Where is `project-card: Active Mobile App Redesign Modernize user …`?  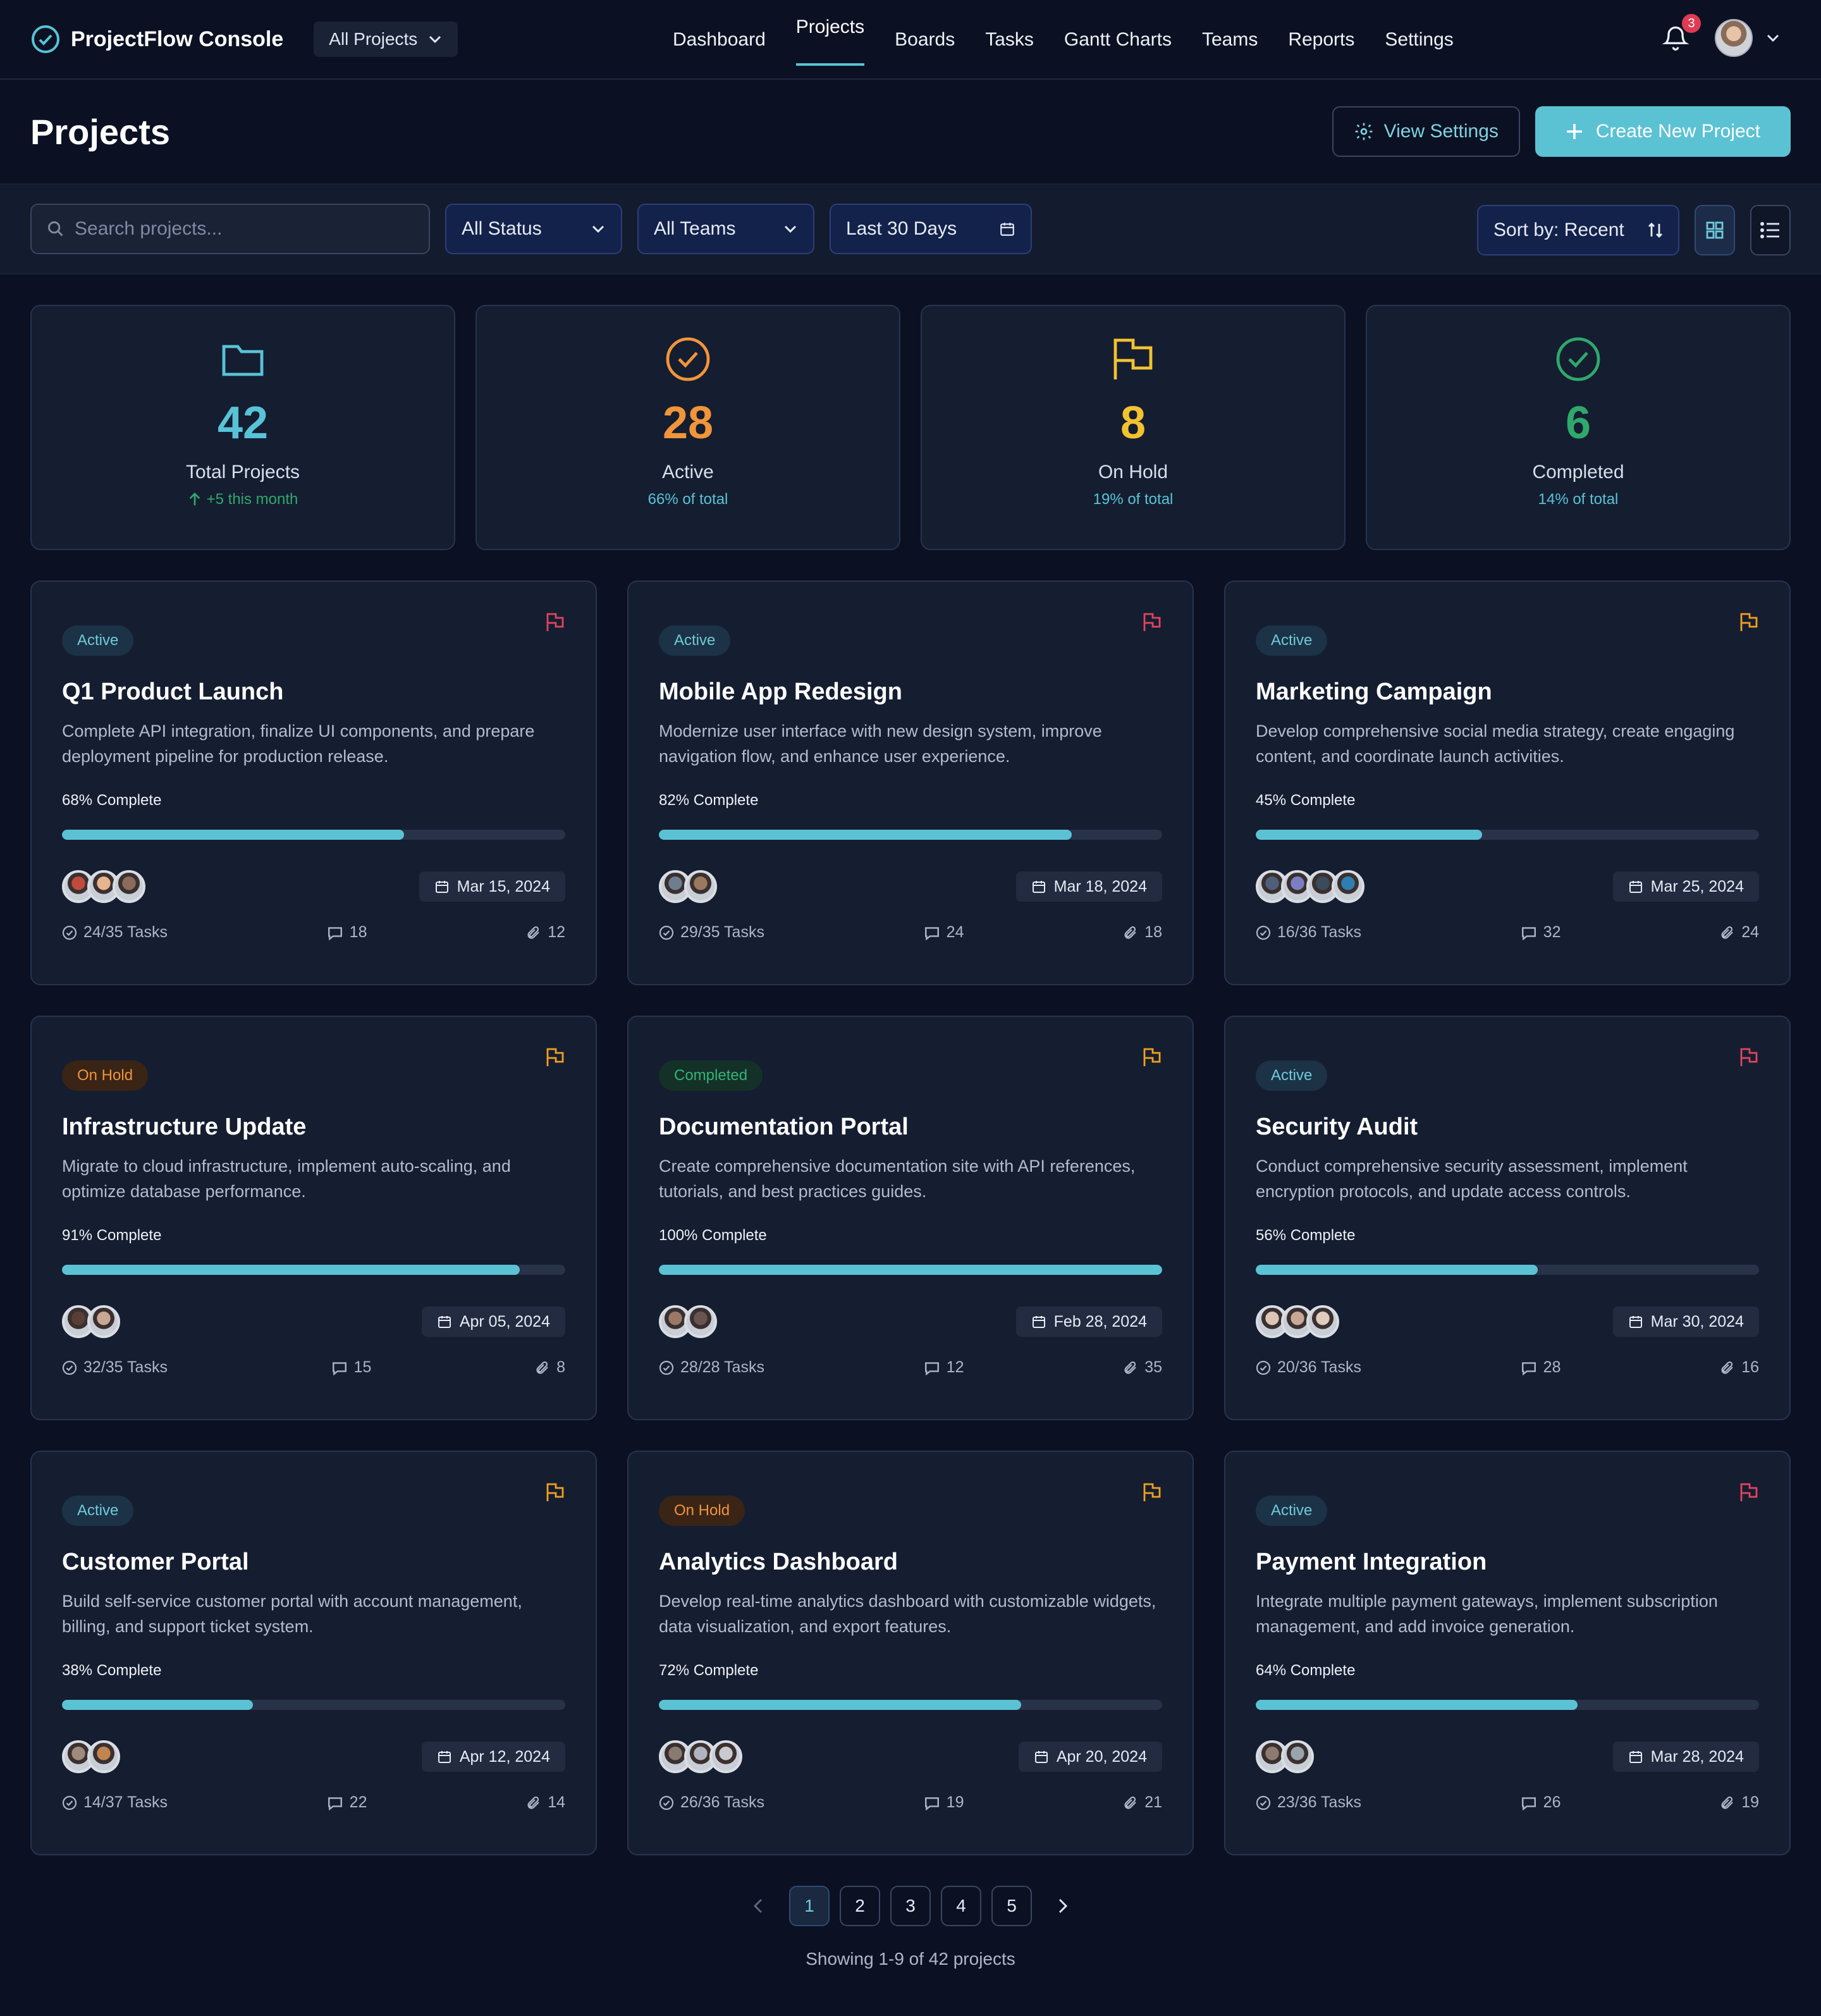
project-card: Active Mobile App Redesign Modernize user … is located at coordinates (910, 783).